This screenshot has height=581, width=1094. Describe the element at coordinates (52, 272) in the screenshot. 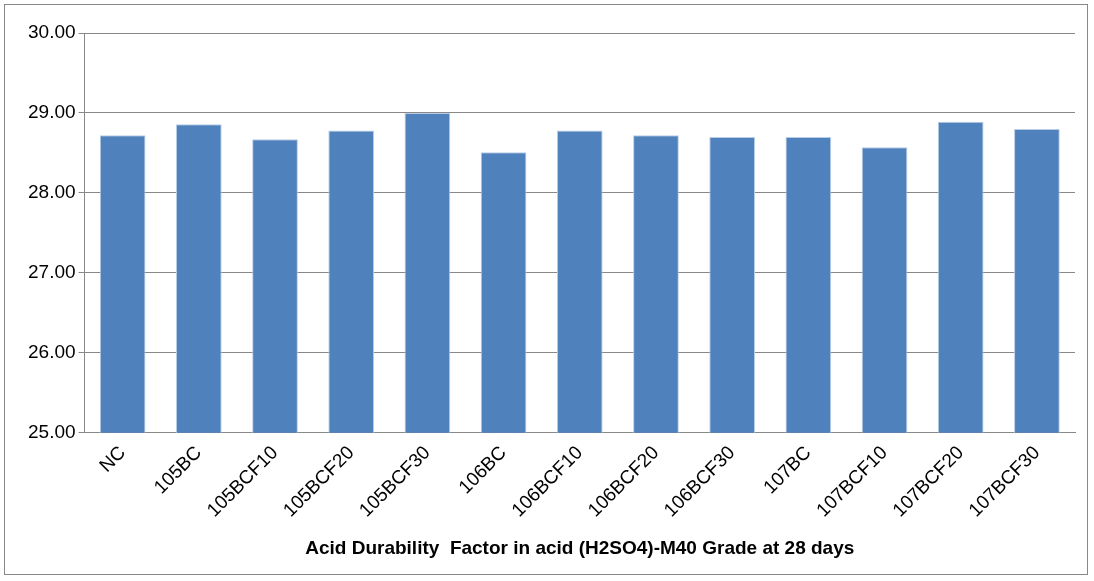

I see `y-tick-label: 27.00` at that location.